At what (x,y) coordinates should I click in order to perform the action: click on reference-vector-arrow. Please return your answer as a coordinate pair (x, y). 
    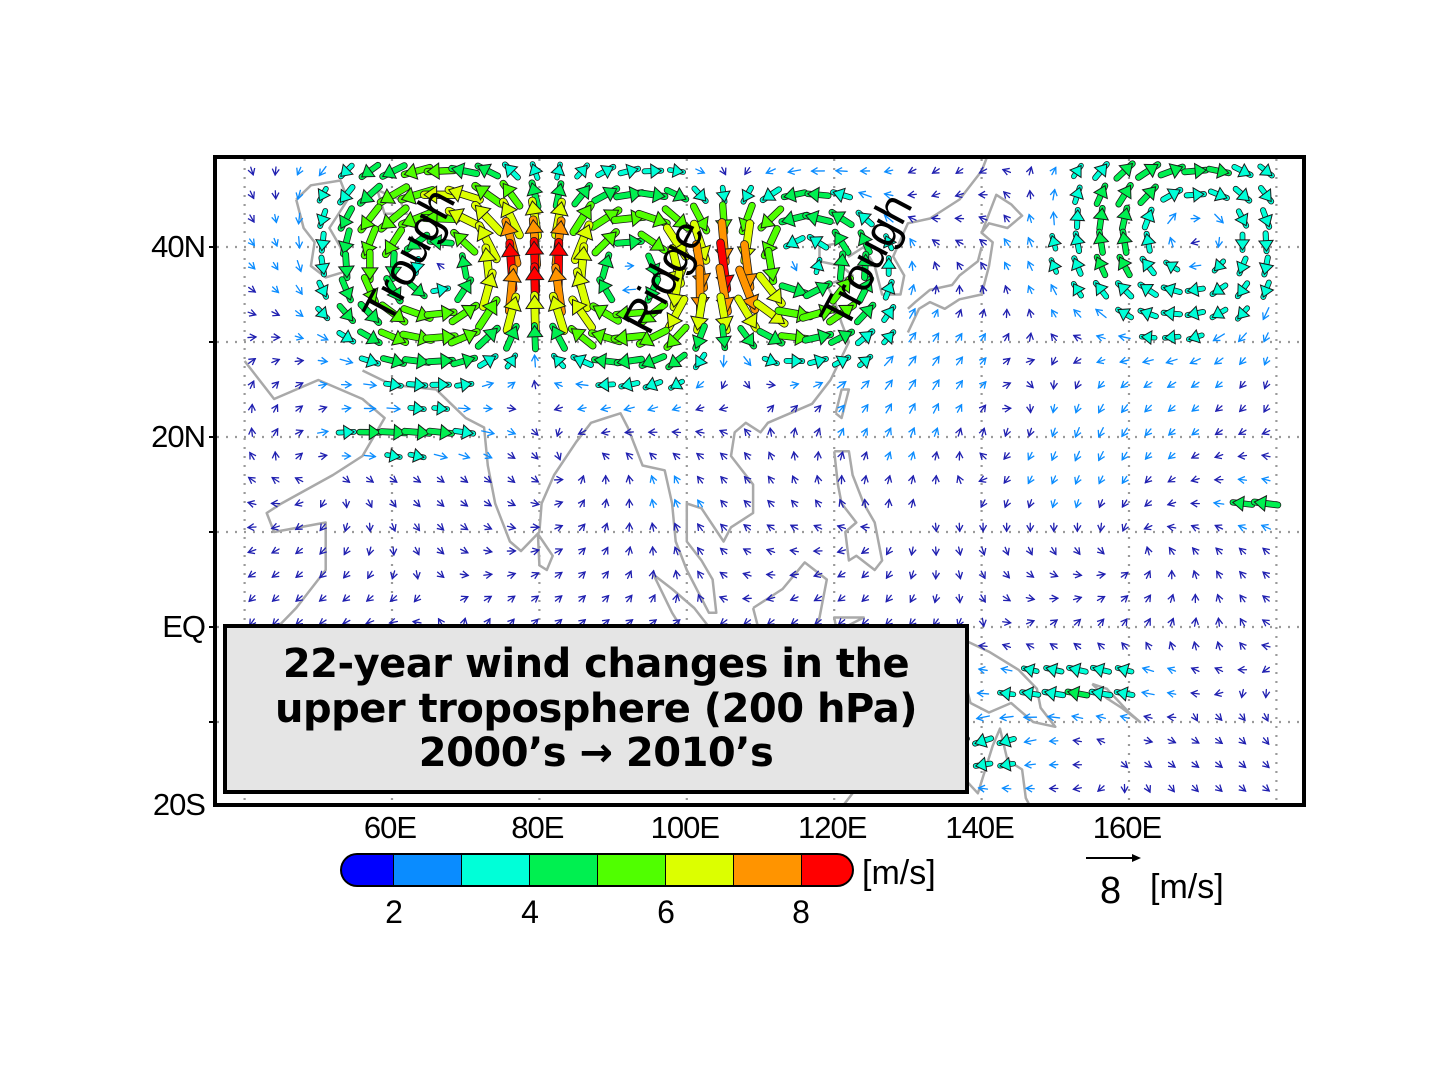
    Looking at the image, I should click on (1113, 858).